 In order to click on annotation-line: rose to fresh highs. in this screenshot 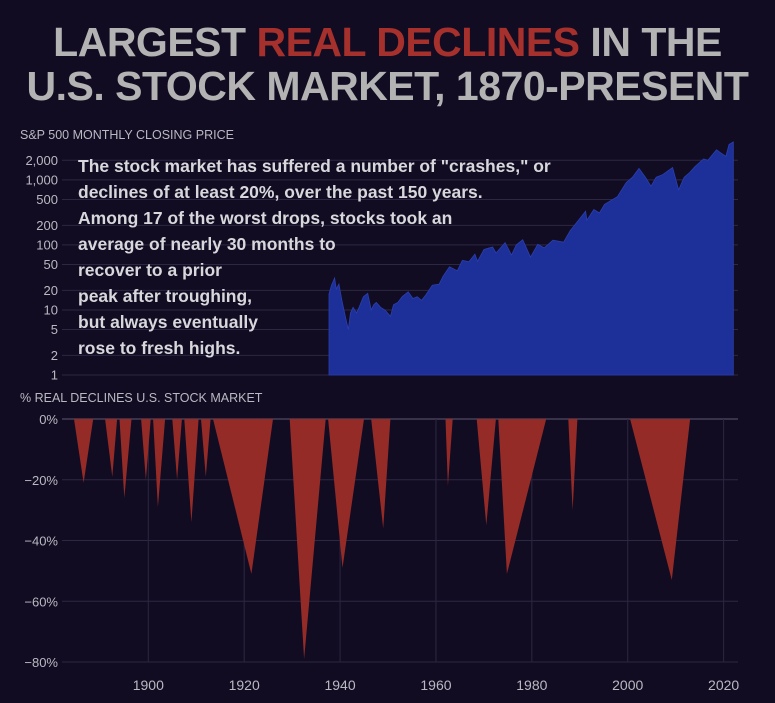, I will do `click(159, 348)`.